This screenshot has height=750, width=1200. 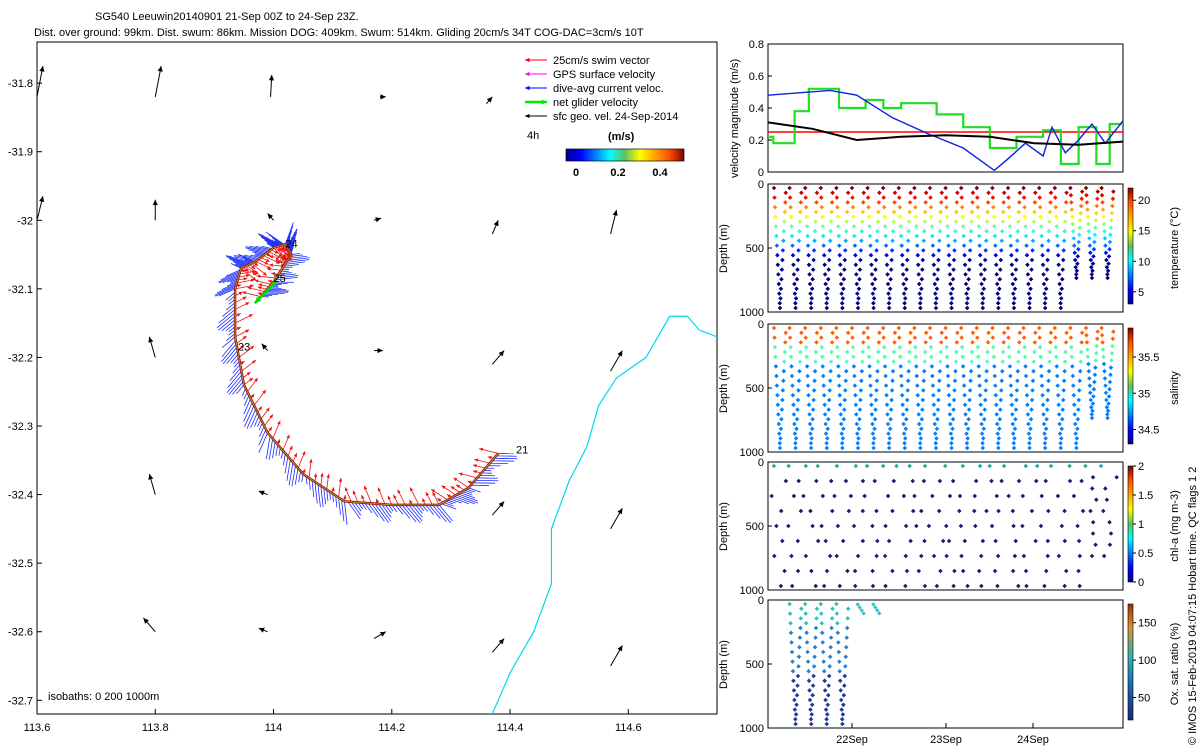 What do you see at coordinates (274, 728) in the screenshot?
I see `map-x-tick-label: 114` at bounding box center [274, 728].